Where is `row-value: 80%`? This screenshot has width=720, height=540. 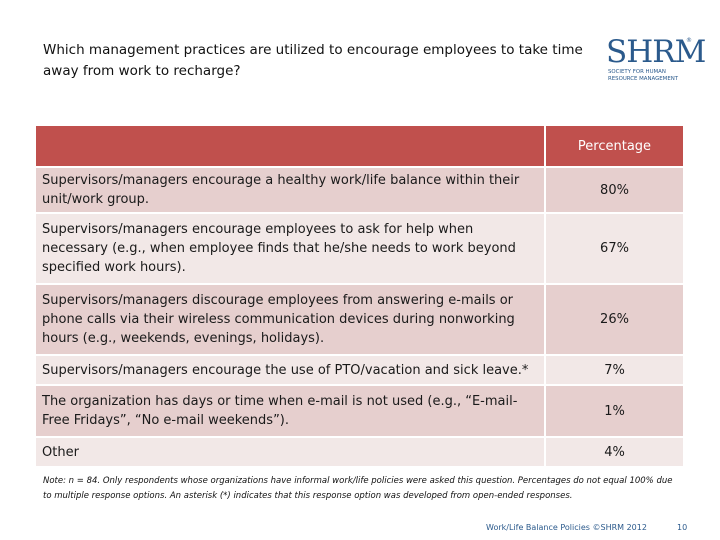
row-value: 80% is located at coordinates (614, 189).